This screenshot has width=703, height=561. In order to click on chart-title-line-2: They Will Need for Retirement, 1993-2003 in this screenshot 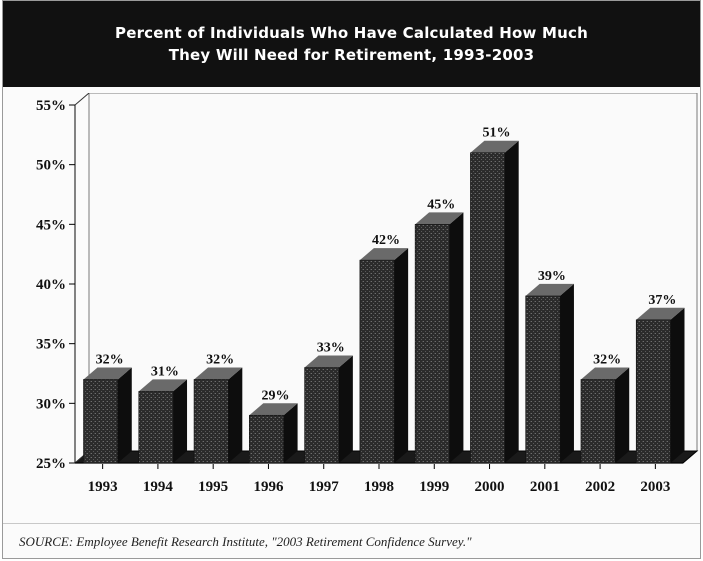, I will do `click(351, 55)`.